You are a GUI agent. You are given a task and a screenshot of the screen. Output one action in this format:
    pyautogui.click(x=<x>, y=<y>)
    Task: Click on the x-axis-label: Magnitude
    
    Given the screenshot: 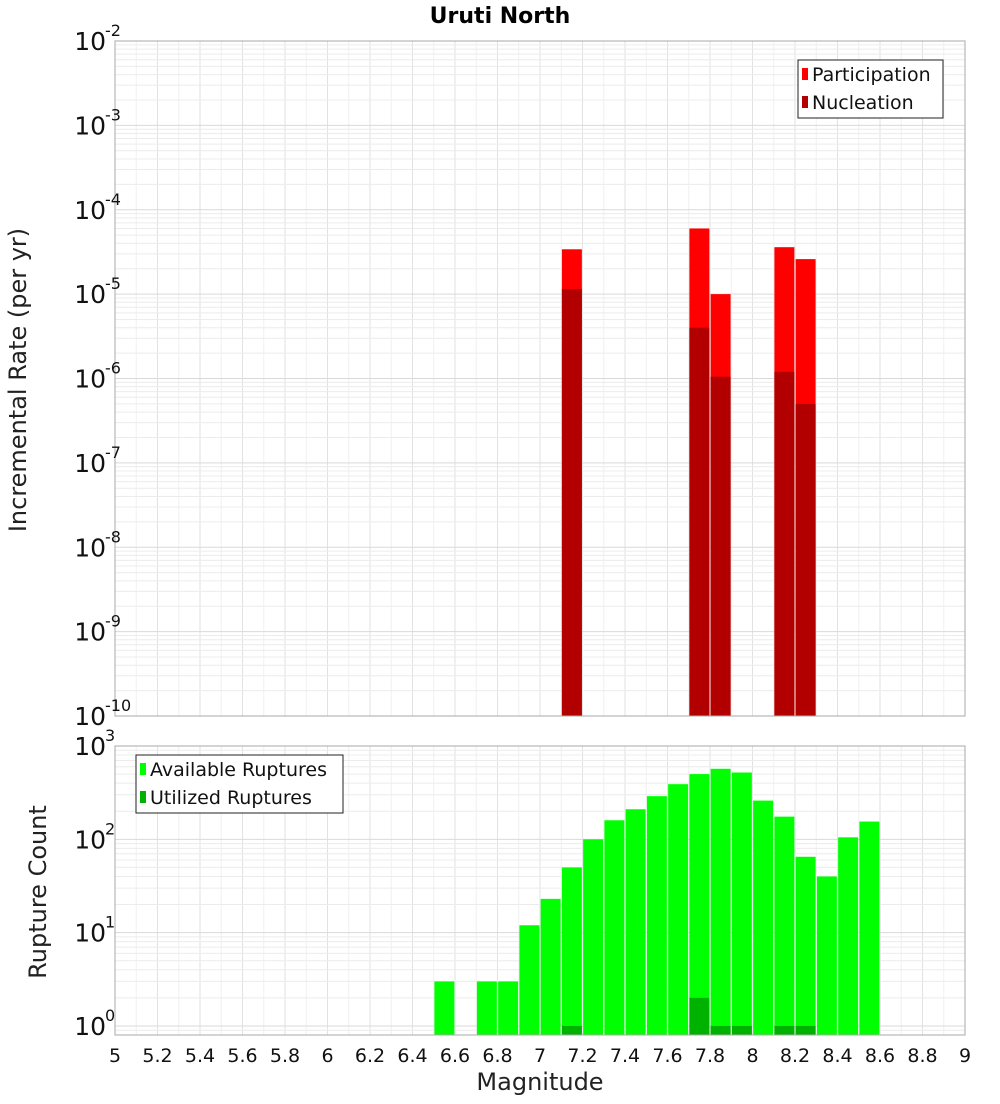 What is the action you would take?
    pyautogui.click(x=539, y=1082)
    